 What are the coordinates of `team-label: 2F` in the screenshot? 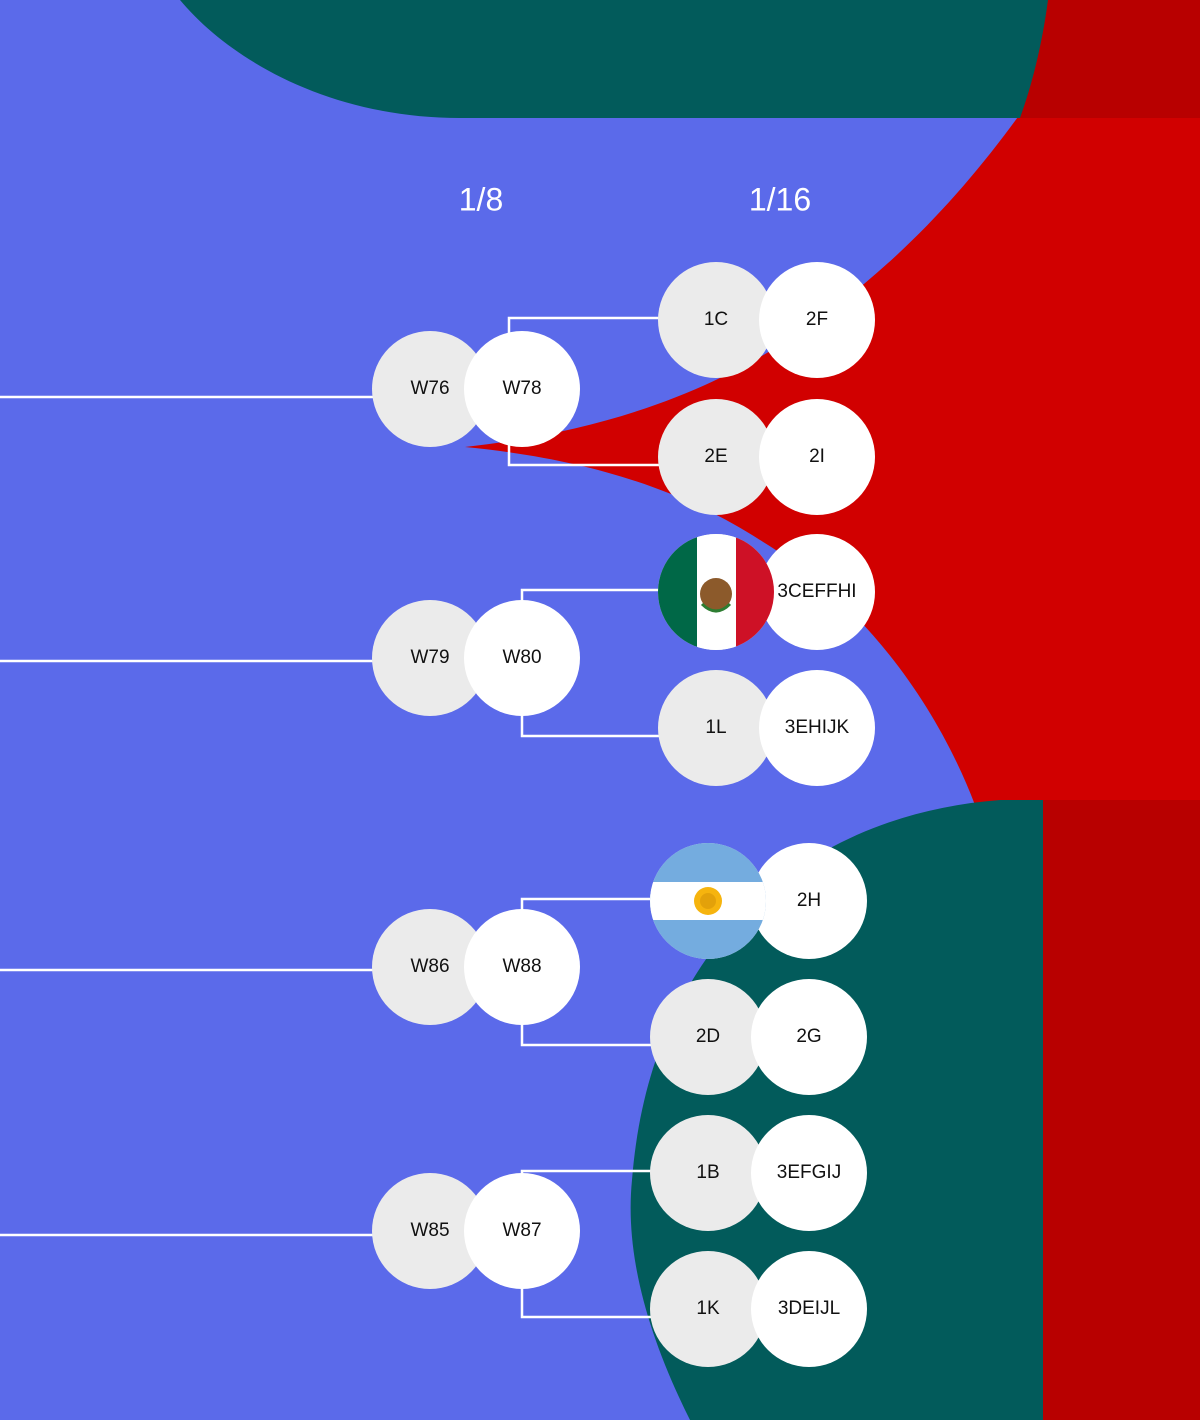 It's located at (817, 319).